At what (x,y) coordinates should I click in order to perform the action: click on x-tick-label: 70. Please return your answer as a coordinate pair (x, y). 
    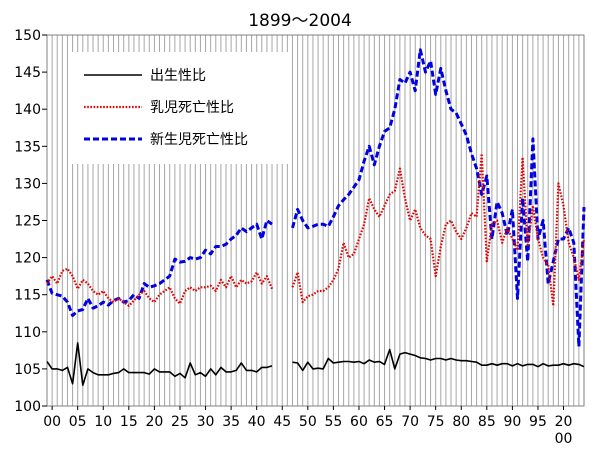
    Looking at the image, I should click on (410, 422).